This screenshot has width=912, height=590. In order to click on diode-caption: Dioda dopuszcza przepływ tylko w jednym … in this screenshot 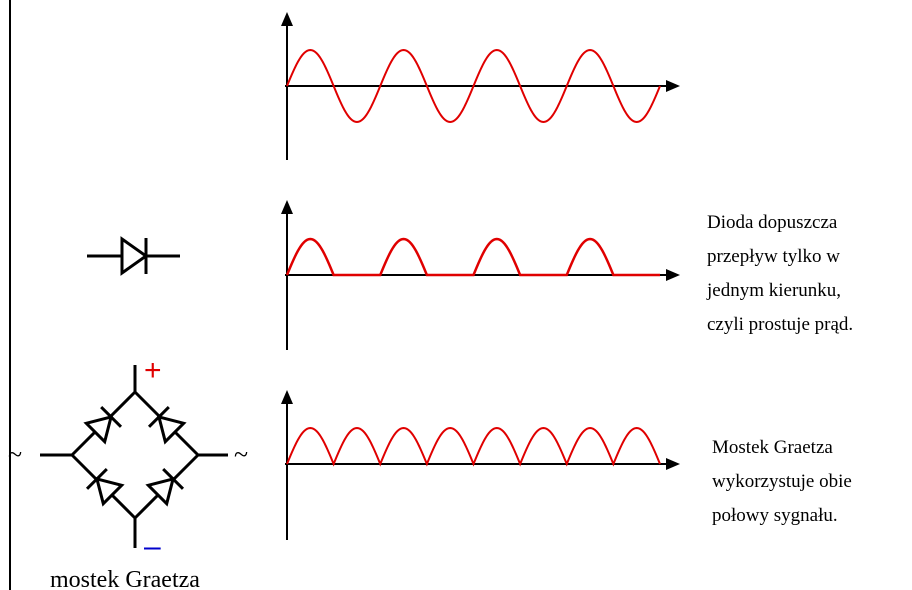, I will do `click(779, 273)`.